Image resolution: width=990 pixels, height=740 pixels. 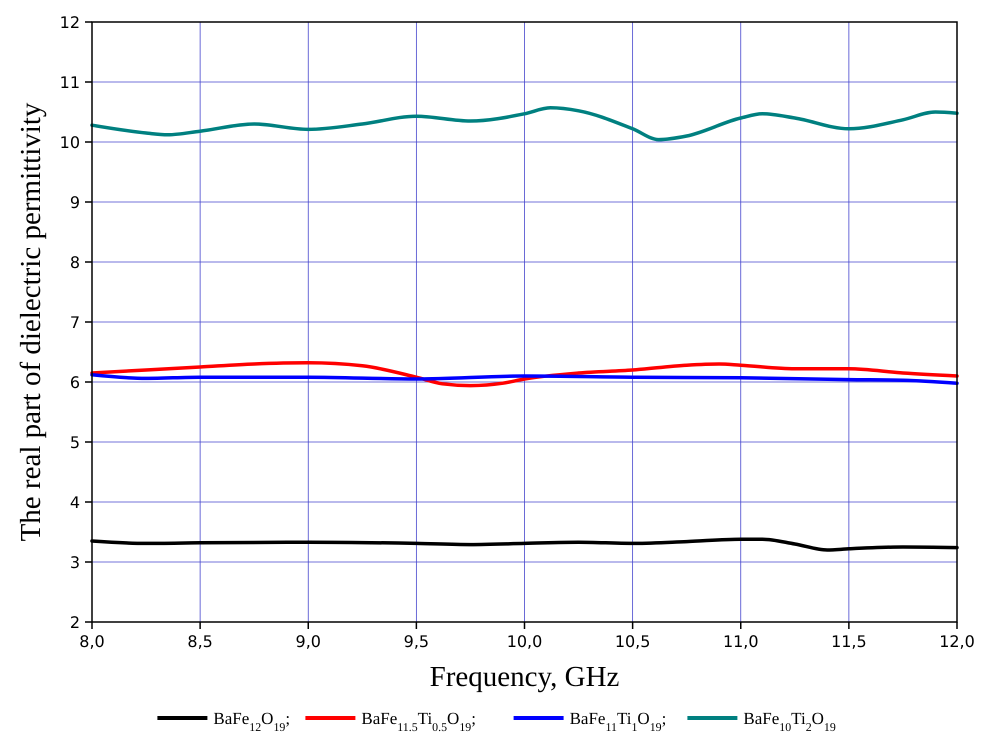 I want to click on y-axis-title: The real part of dielectric permittivity, so click(x=31, y=322).